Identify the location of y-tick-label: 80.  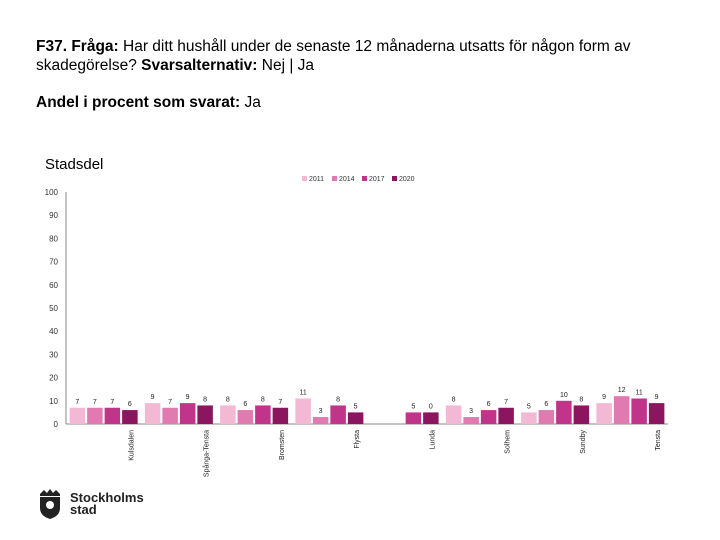
(53, 238).